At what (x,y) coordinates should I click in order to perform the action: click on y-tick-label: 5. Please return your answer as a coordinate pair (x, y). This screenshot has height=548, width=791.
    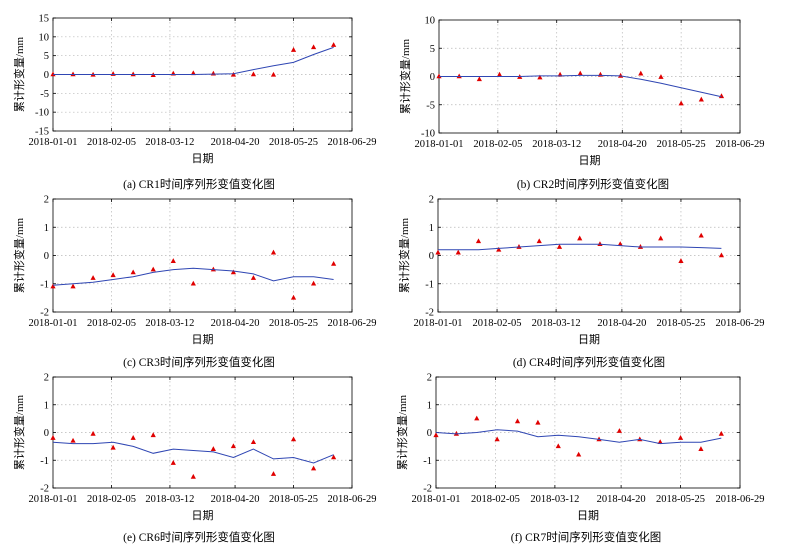
    Looking at the image, I should click on (432, 49).